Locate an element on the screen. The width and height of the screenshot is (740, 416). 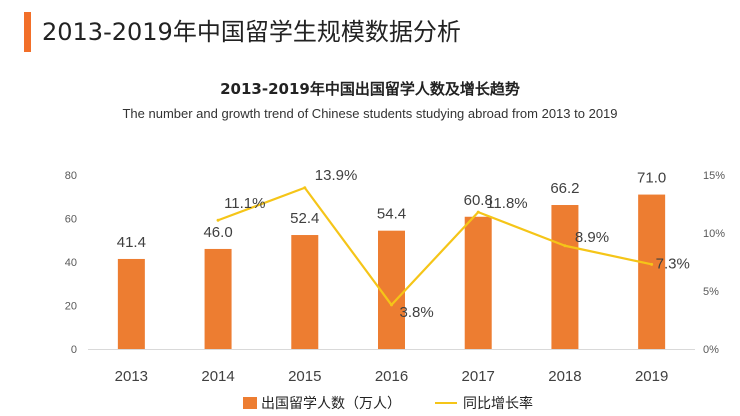
line-data-label: 3.8% is located at coordinates (417, 312).